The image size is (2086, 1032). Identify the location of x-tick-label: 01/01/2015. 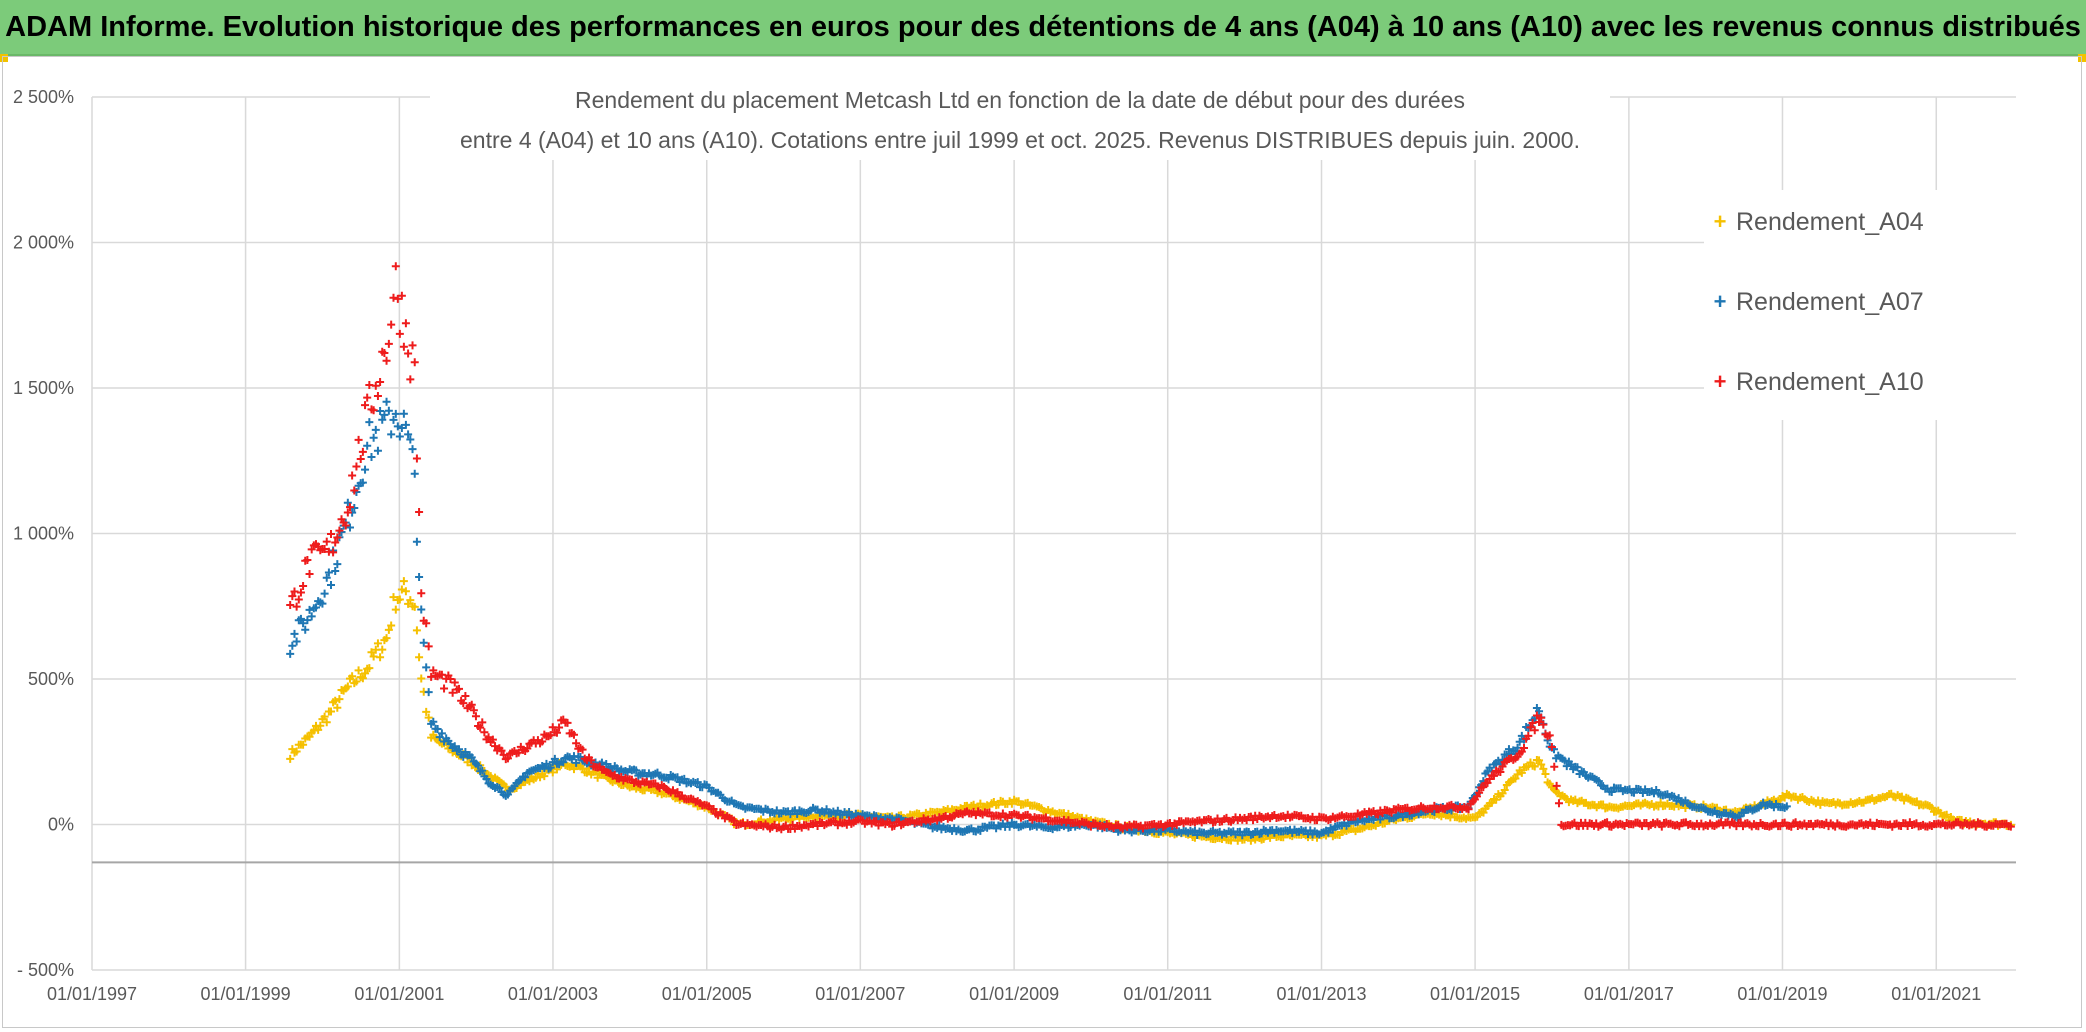
(1475, 994).